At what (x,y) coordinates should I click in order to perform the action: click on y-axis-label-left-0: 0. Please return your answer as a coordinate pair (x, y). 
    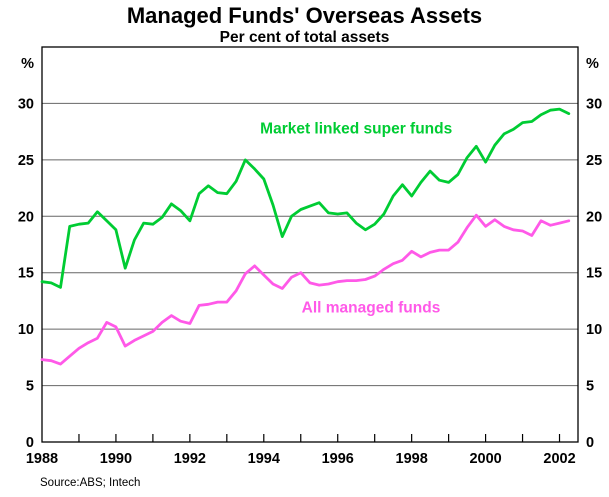
    Looking at the image, I should click on (30, 443).